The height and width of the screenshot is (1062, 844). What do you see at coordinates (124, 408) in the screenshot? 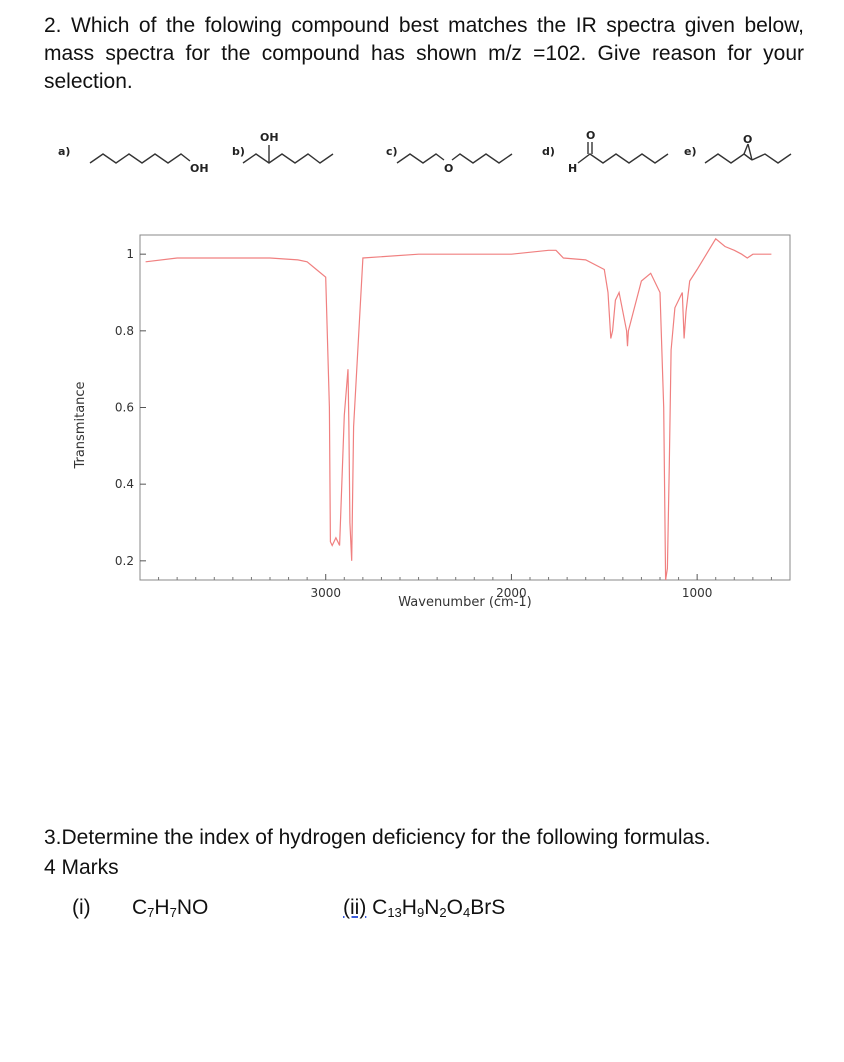
I see `y-tick-label: 0.6` at bounding box center [124, 408].